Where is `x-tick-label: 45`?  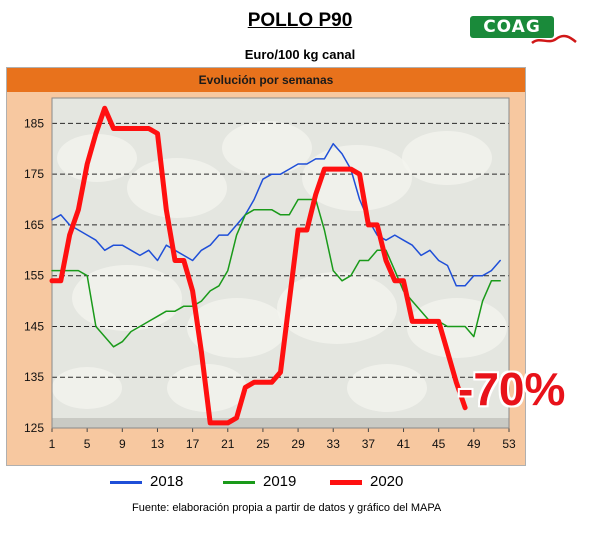 x-tick-label: 45 is located at coordinates (439, 444).